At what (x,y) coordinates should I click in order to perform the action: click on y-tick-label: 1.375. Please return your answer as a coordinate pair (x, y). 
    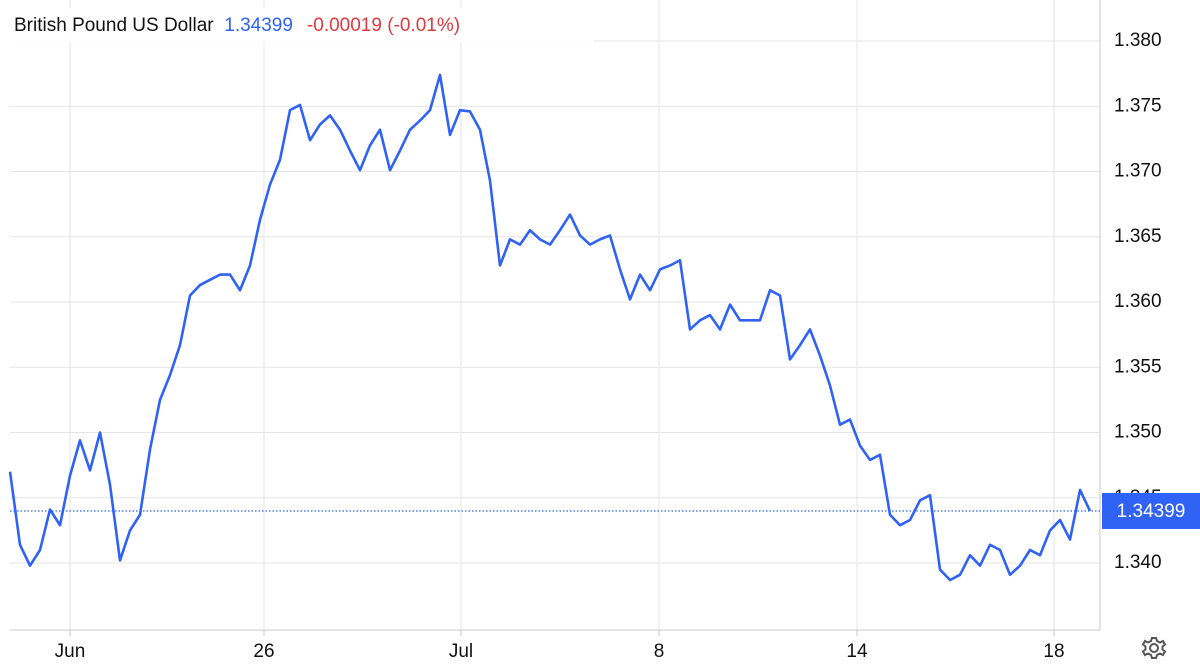
    Looking at the image, I should click on (1138, 105).